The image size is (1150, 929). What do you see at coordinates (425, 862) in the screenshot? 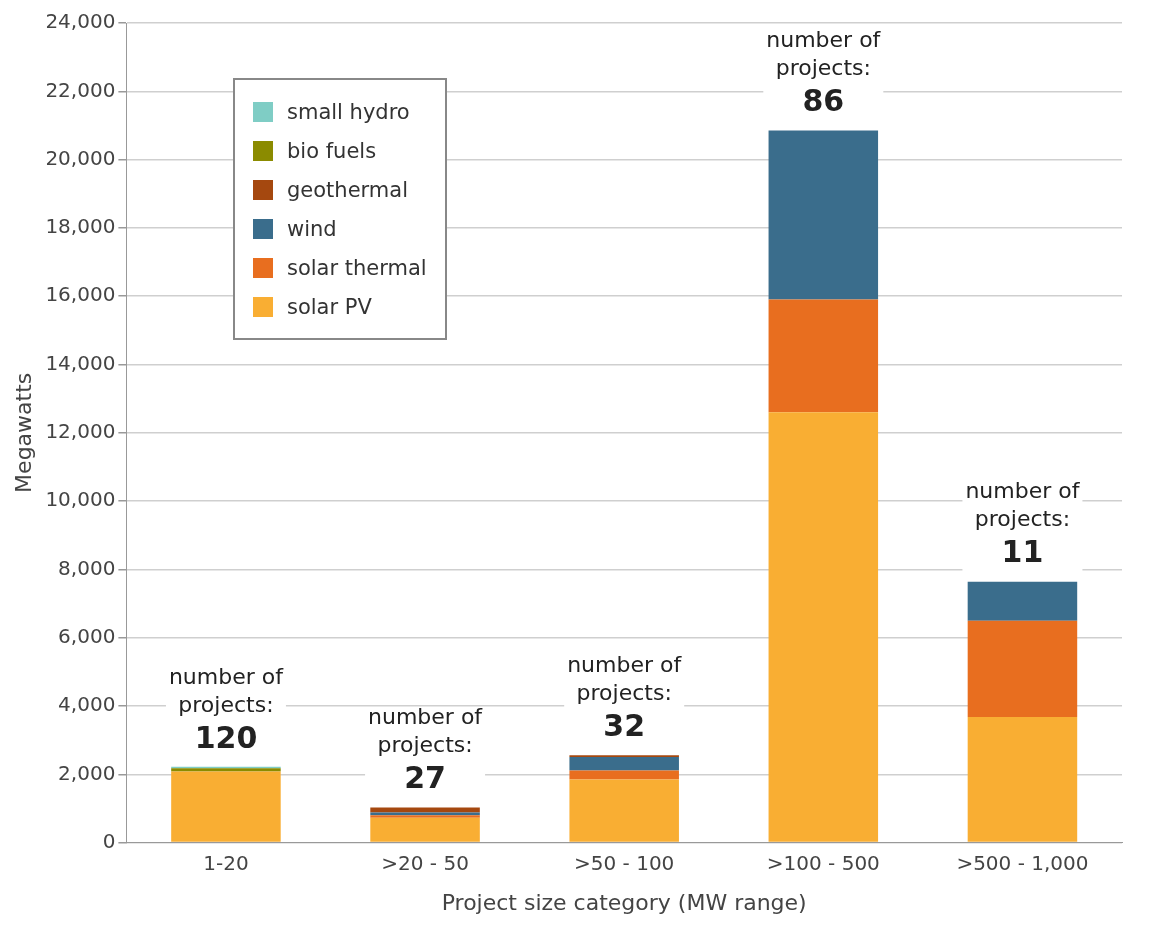
I see `x-tick-label: >20 - 50` at bounding box center [425, 862].